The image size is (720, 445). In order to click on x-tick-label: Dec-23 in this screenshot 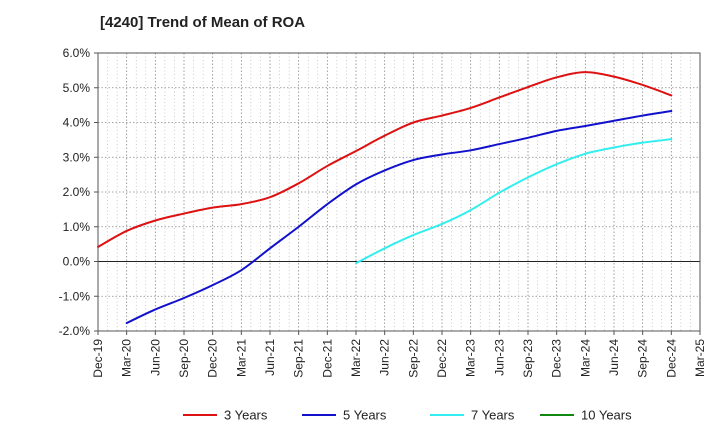, I will do `click(557, 358)`.